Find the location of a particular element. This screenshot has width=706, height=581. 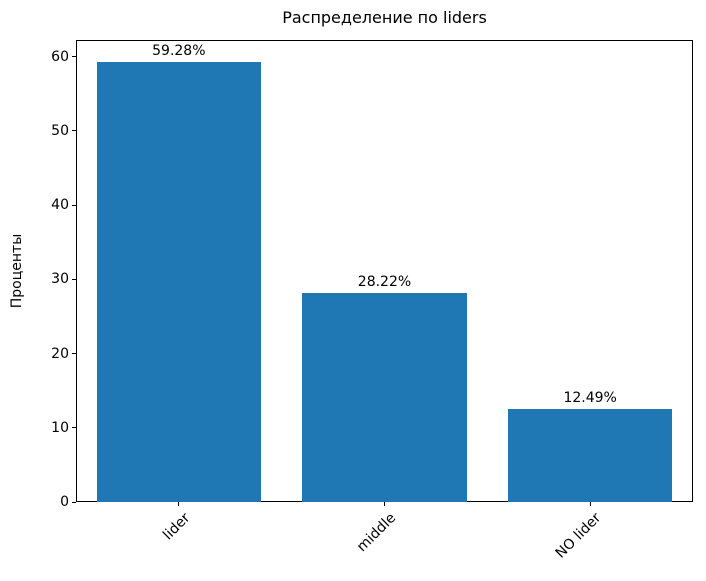

y-tick-label: 40 is located at coordinates (60, 205).